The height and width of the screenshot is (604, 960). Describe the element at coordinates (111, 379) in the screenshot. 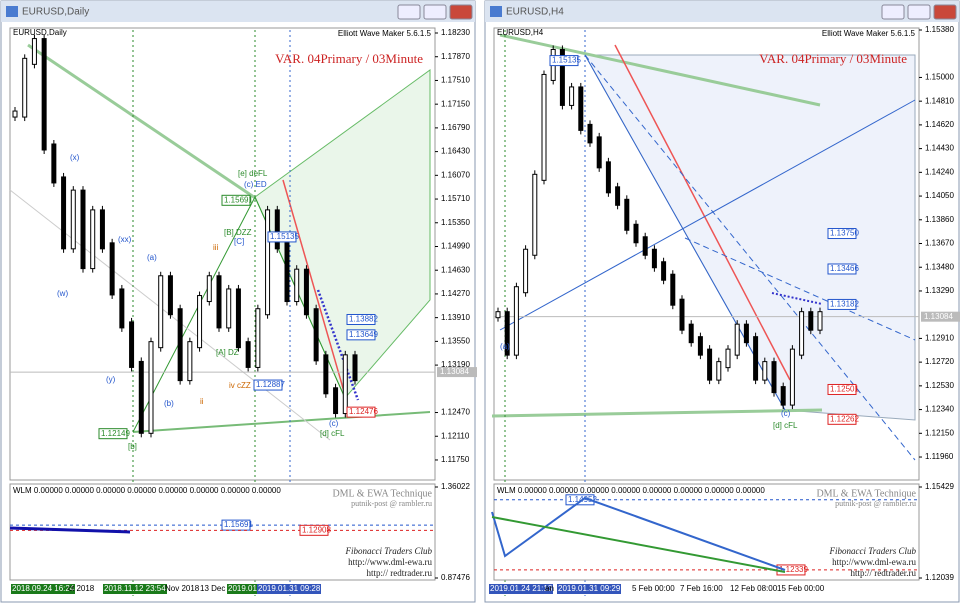

I see `wave-label: (y)` at that location.